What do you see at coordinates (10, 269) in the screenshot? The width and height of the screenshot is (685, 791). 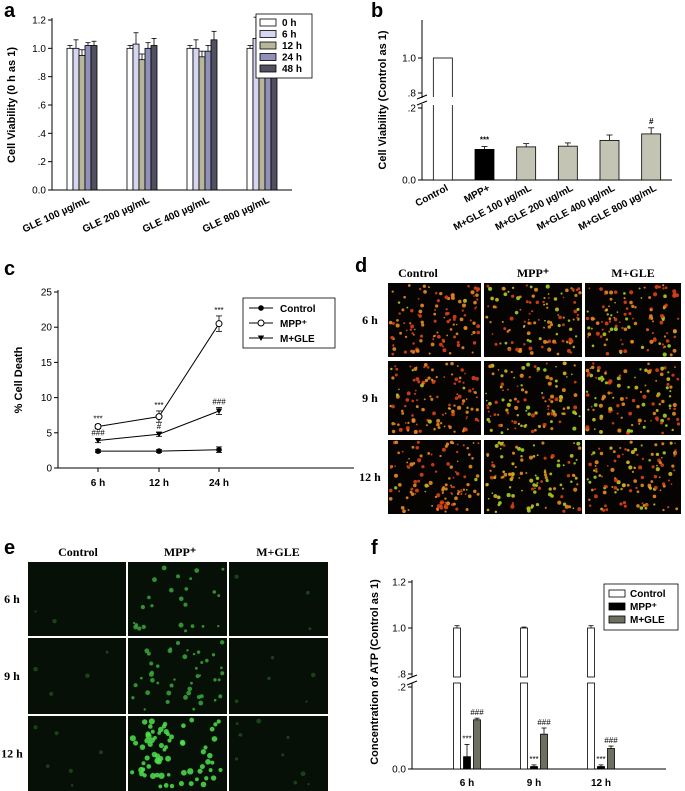 I see `panel-letter-c: c` at bounding box center [10, 269].